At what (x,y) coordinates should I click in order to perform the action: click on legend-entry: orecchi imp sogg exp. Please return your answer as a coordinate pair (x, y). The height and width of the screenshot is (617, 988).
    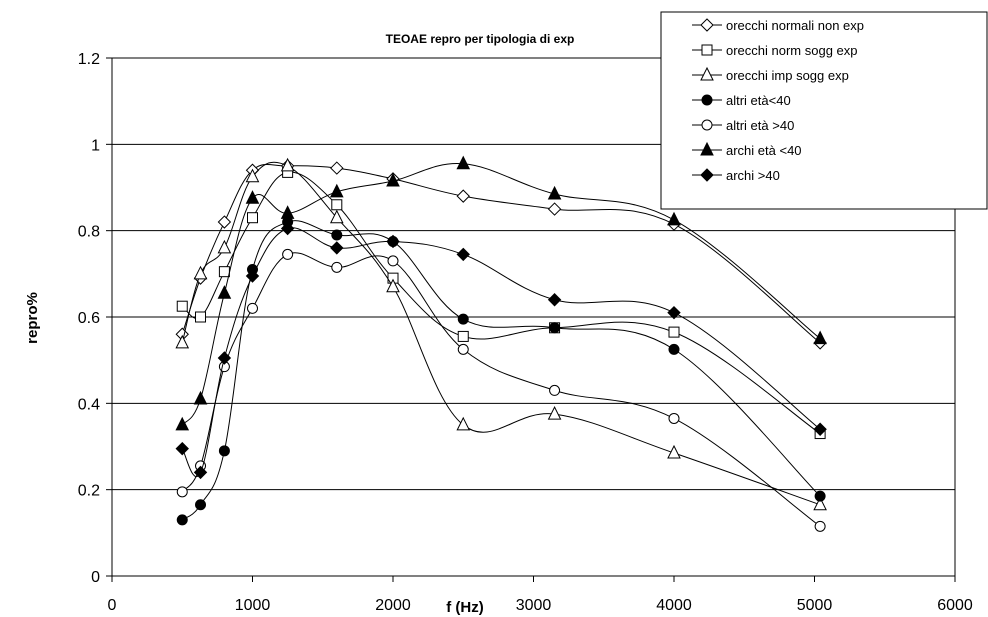
    Looking at the image, I should click on (770, 74).